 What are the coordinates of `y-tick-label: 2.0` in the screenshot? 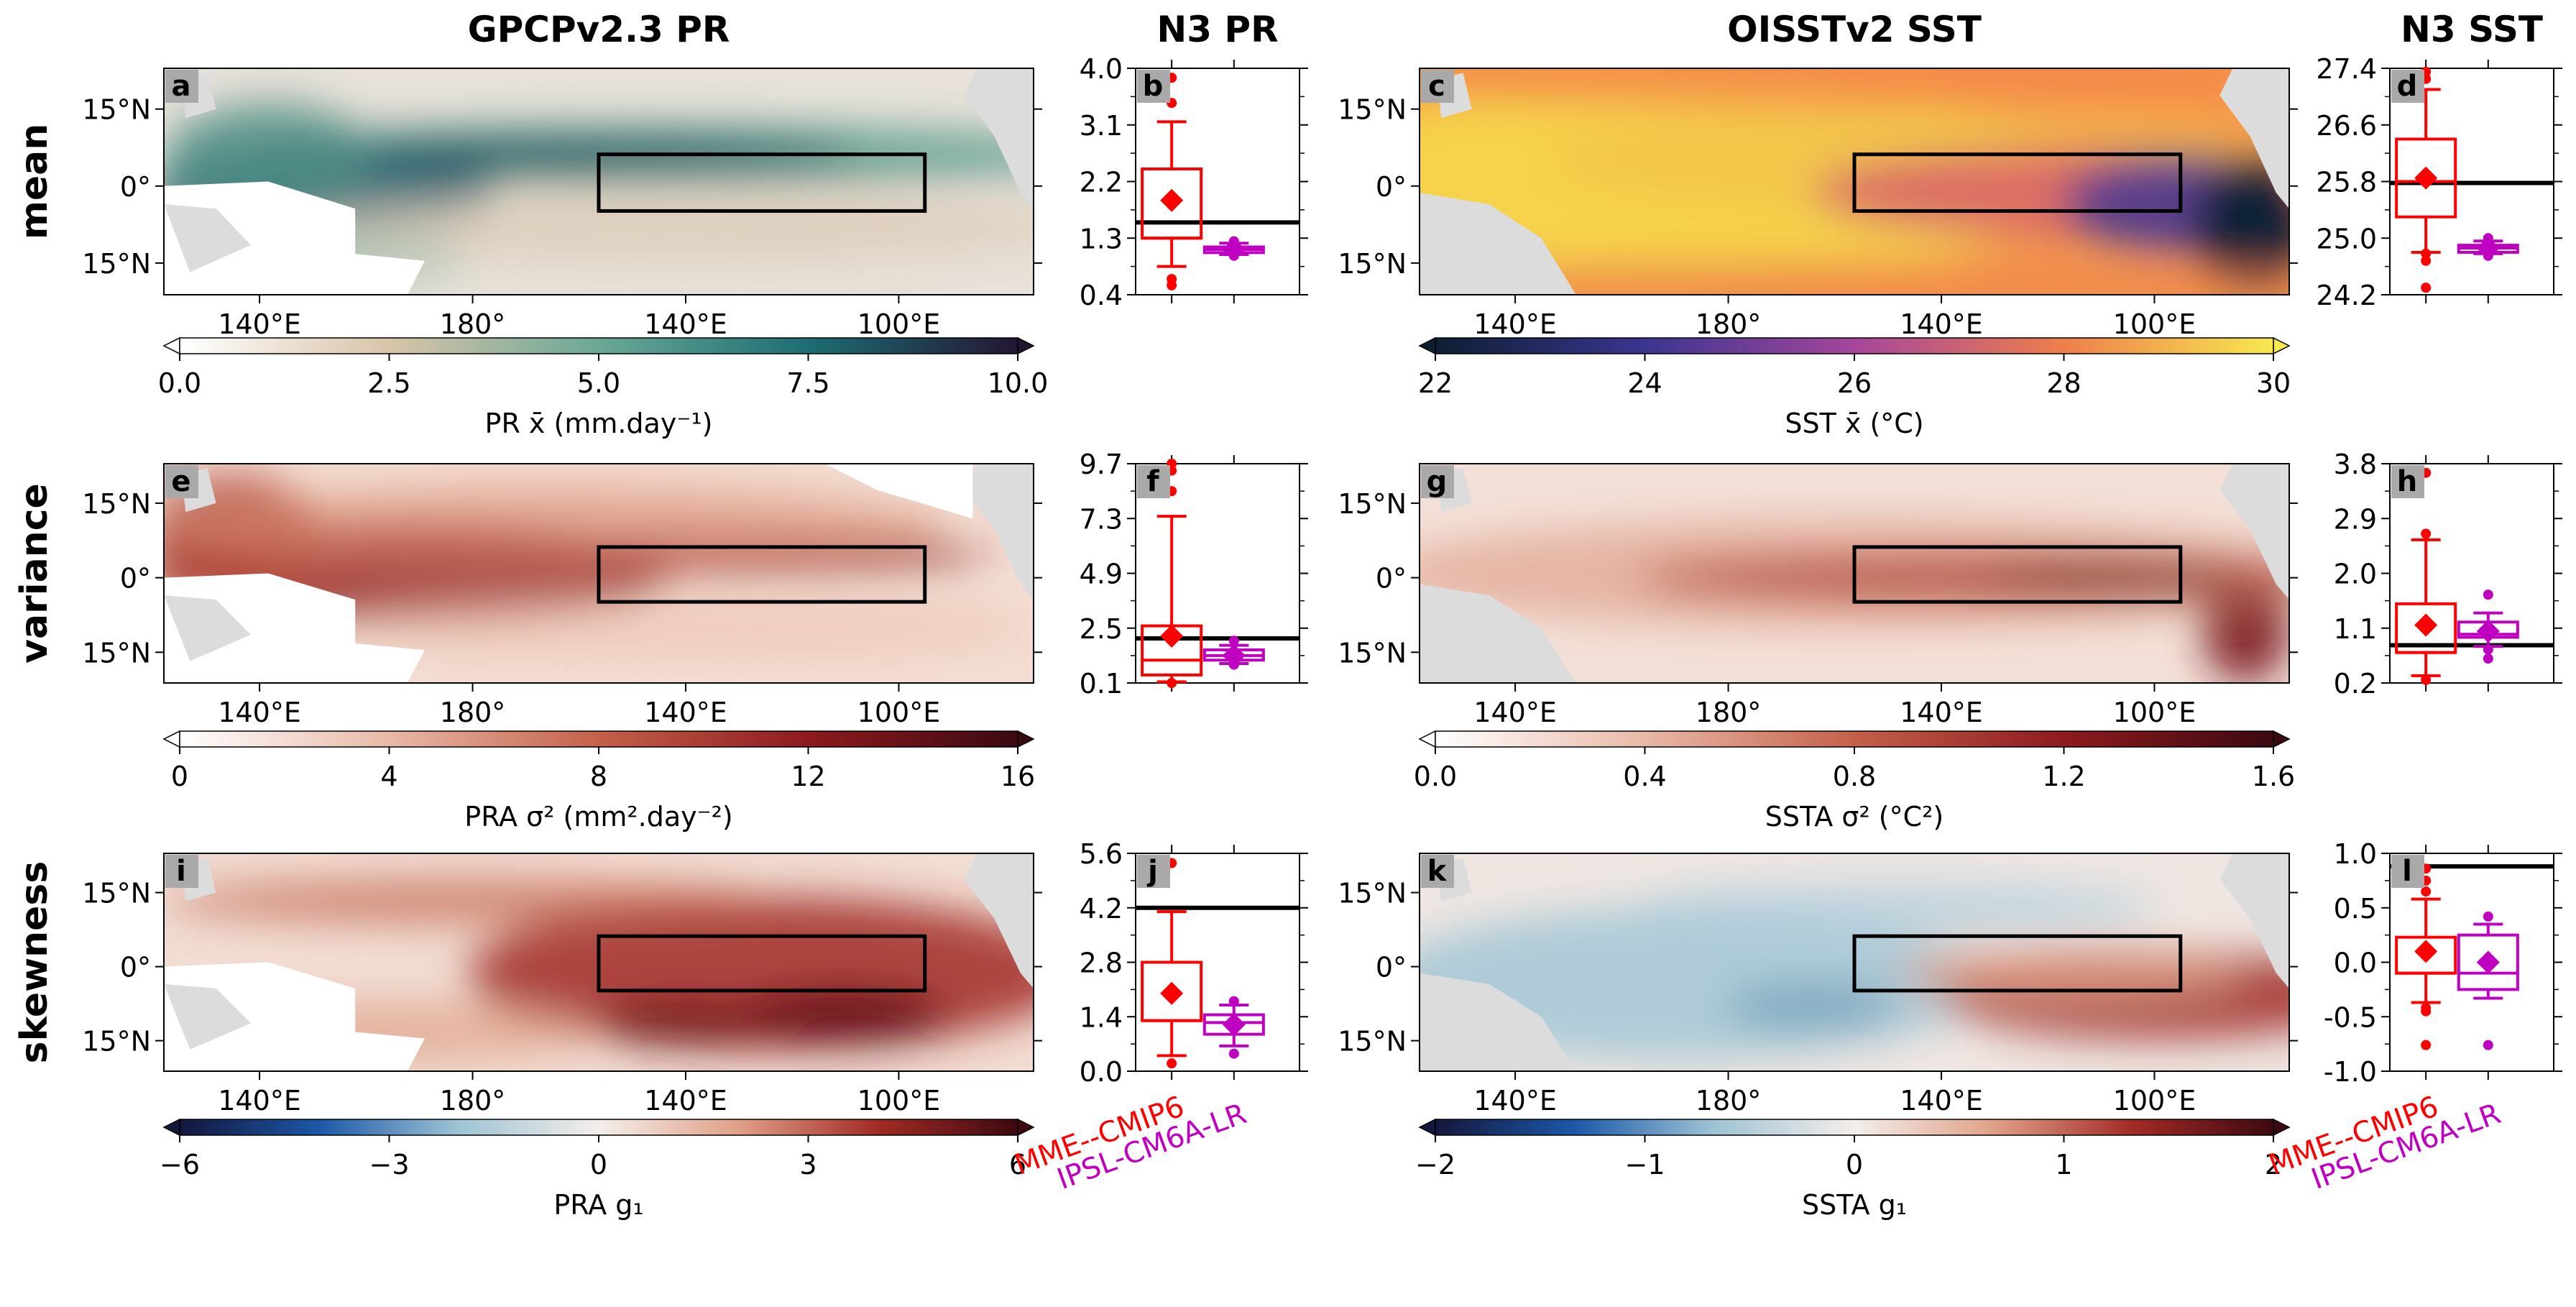 It's located at (2355, 574).